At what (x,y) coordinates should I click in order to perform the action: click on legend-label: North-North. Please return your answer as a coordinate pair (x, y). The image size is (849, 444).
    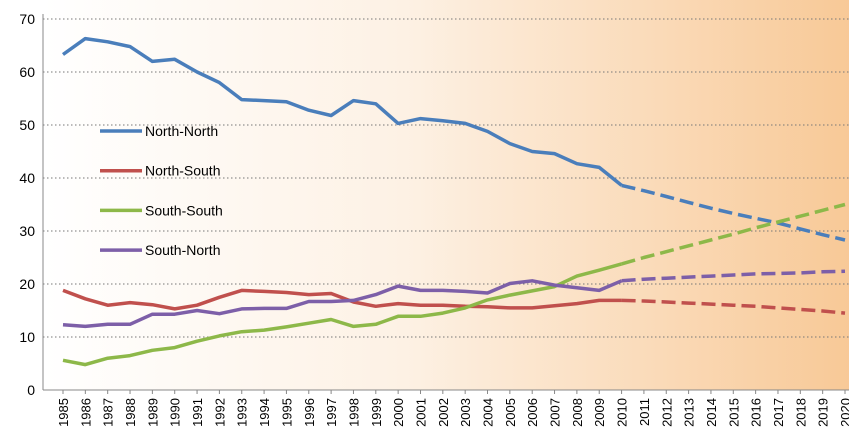
    Looking at the image, I should click on (181, 131).